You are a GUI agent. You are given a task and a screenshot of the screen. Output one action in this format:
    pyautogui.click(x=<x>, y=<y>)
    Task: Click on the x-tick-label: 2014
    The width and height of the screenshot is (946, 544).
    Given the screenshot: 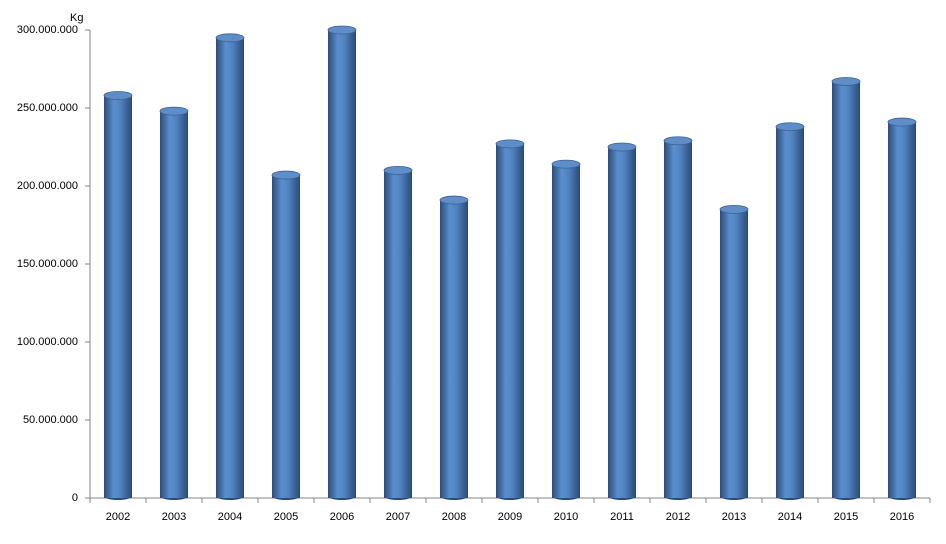 What is the action you would take?
    pyautogui.click(x=790, y=517)
    